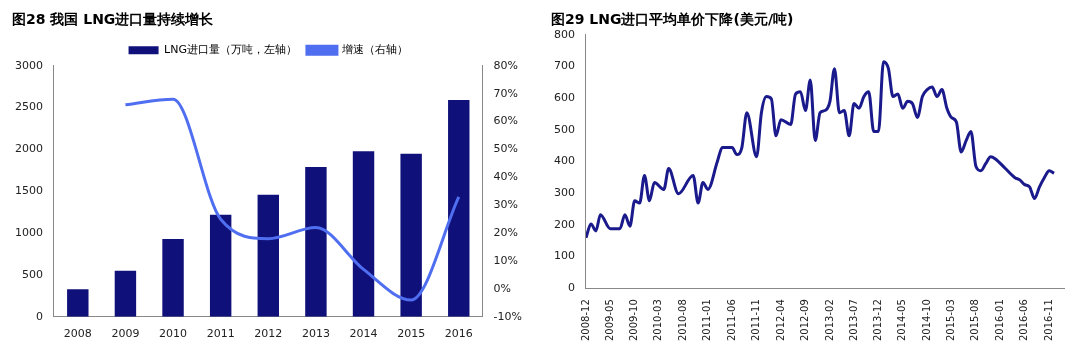 Image resolution: width=1080 pixels, height=359 pixels. What do you see at coordinates (363, 334) in the screenshot?
I see `x-tick-label: 2014` at bounding box center [363, 334].